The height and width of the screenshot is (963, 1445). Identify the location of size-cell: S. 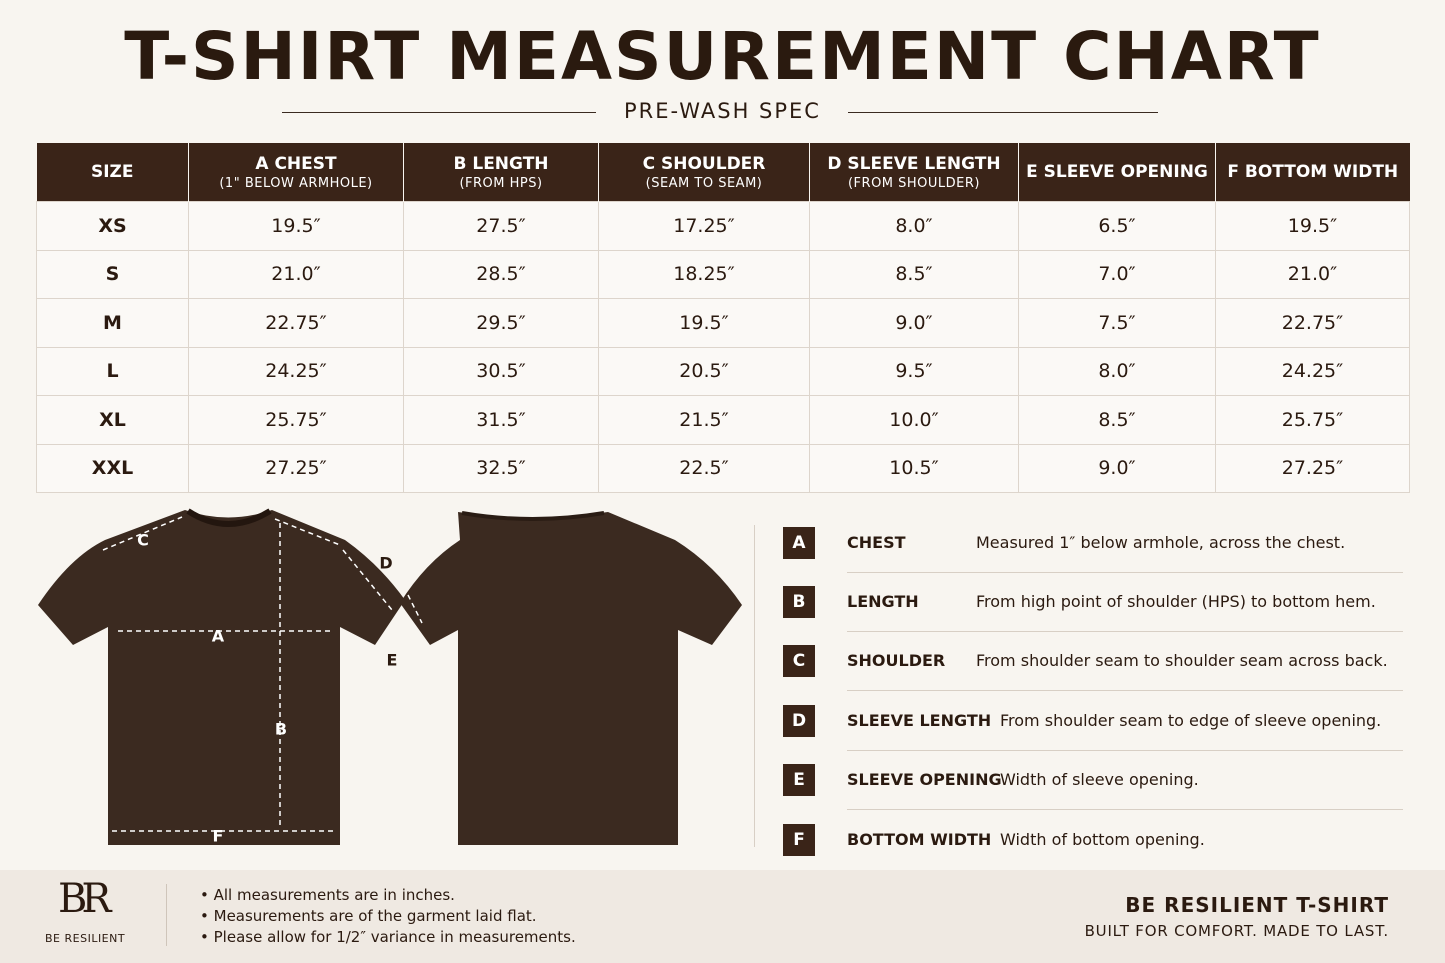
(112, 274).